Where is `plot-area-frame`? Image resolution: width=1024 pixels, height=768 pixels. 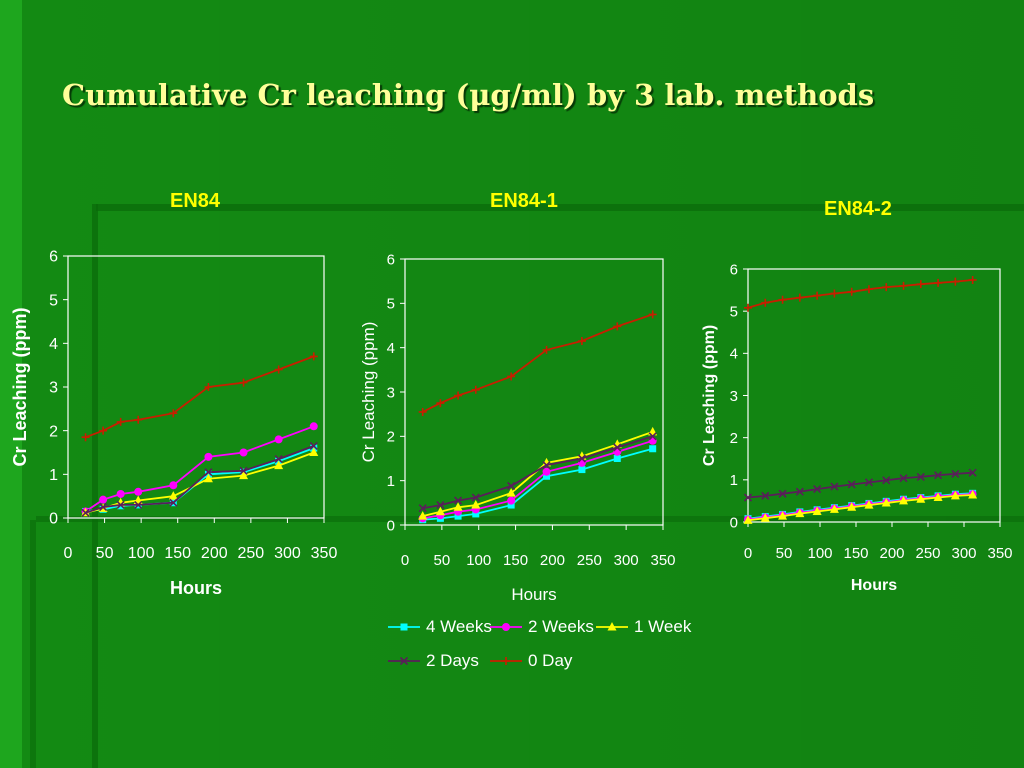 plot-area-frame is located at coordinates (534, 392).